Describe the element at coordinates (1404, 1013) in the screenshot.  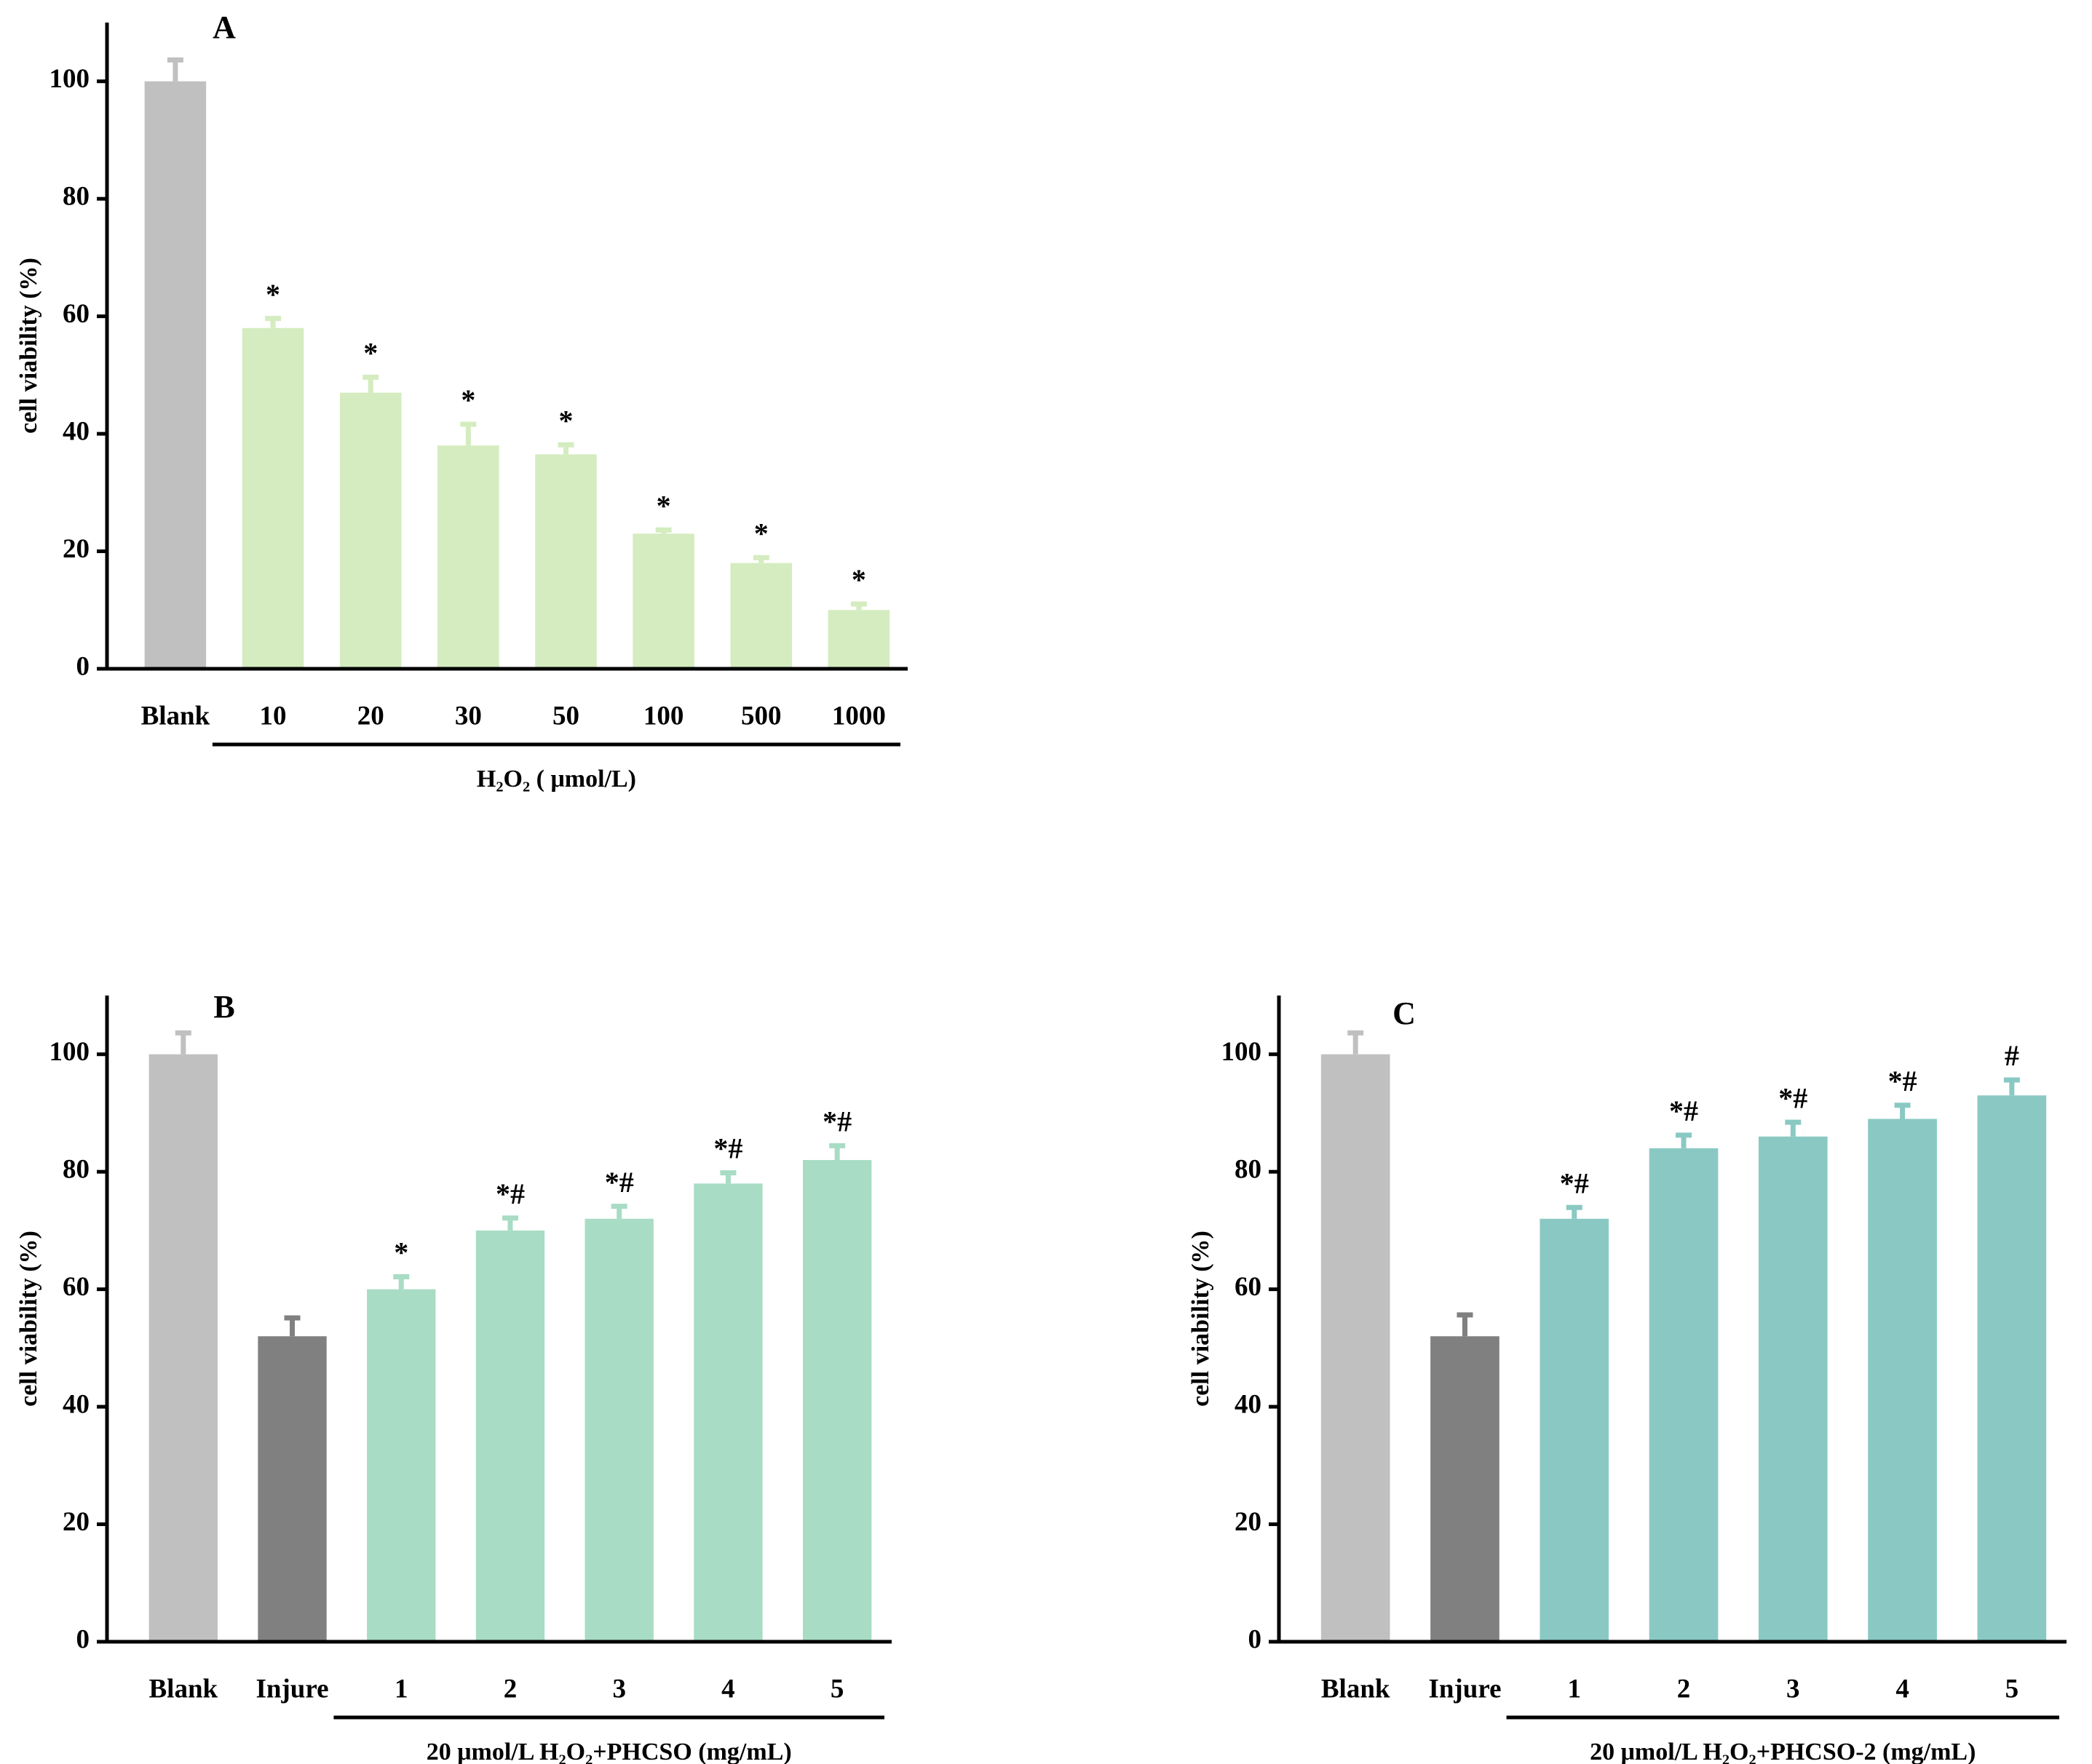
I see `panel-label: C` at that location.